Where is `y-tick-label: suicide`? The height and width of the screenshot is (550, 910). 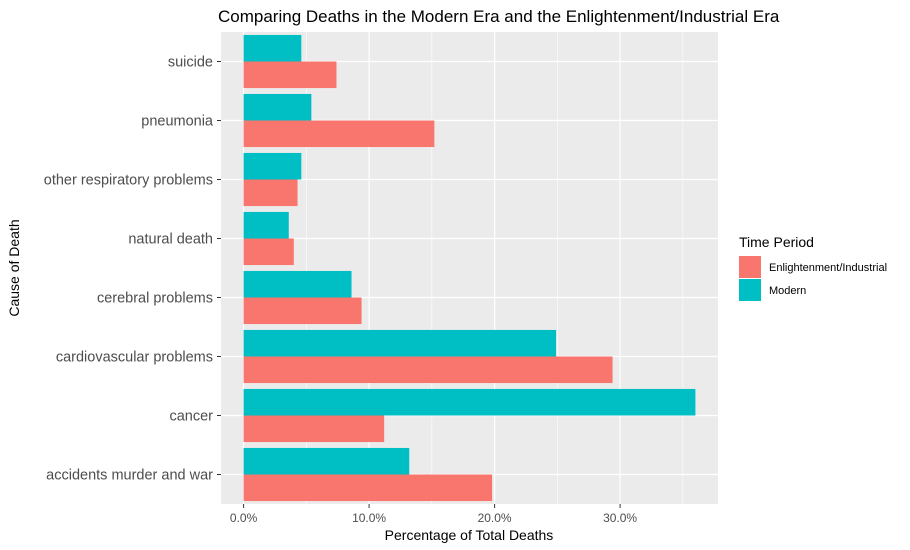
y-tick-label: suicide is located at coordinates (190, 63).